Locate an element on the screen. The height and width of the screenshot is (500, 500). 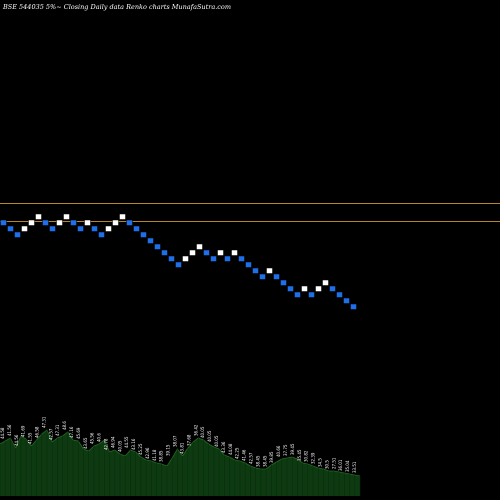
volume-label: 41.55 is located at coordinates (30, 438).